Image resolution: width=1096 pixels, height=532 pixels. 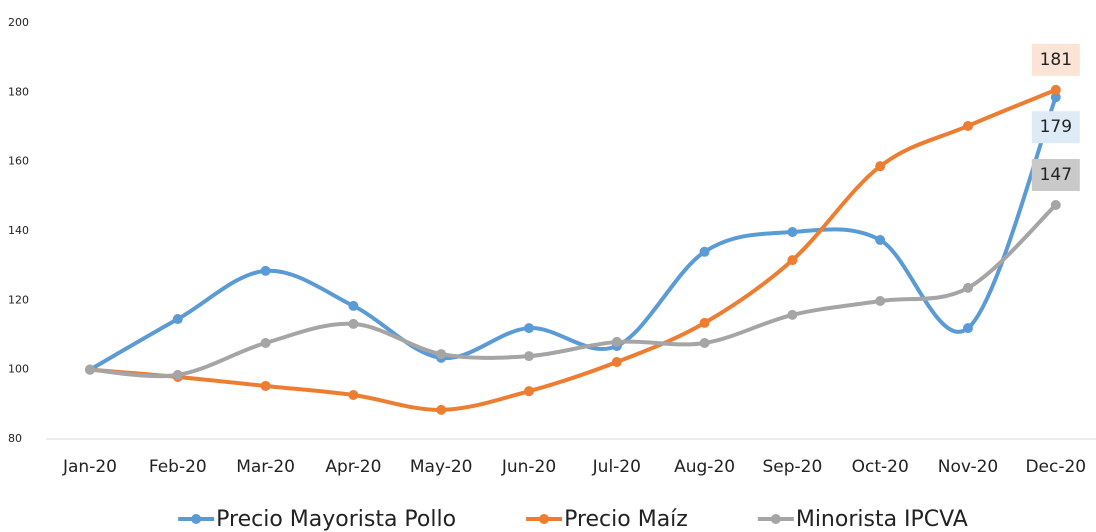 What do you see at coordinates (18, 91) in the screenshot?
I see `y-tick-label: 180` at bounding box center [18, 91].